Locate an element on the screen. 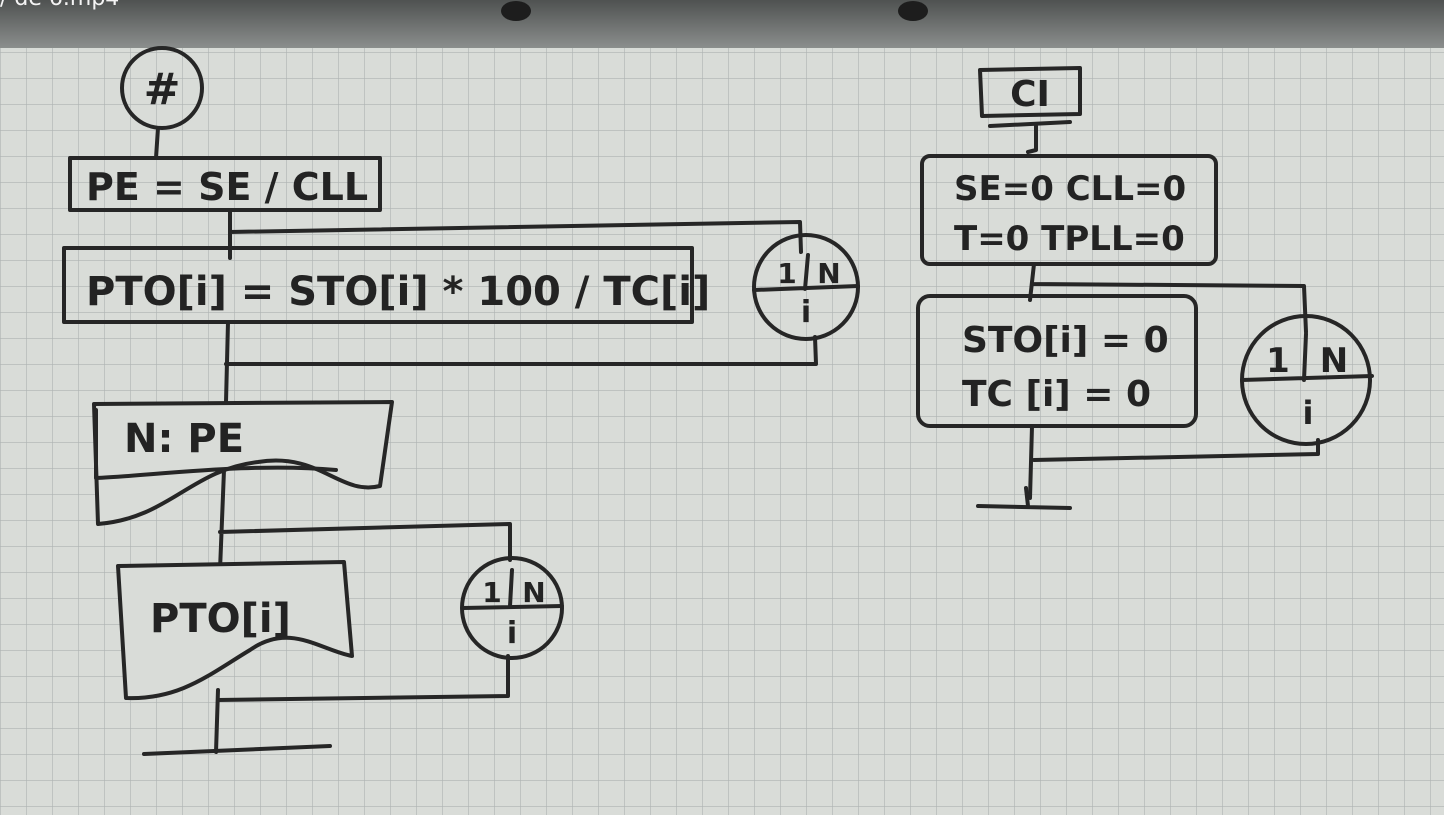  loop-right-start: 1 is located at coordinates (1278, 361).